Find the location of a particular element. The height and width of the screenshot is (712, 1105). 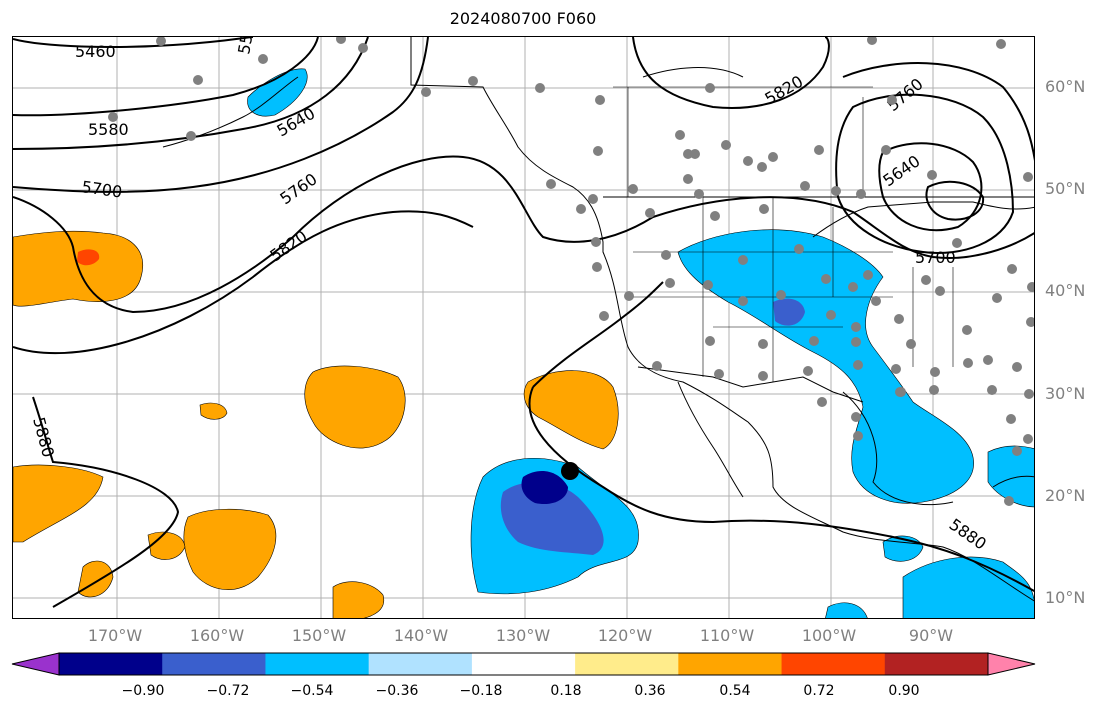

contour-label: 55 is located at coordinates (245, 46).